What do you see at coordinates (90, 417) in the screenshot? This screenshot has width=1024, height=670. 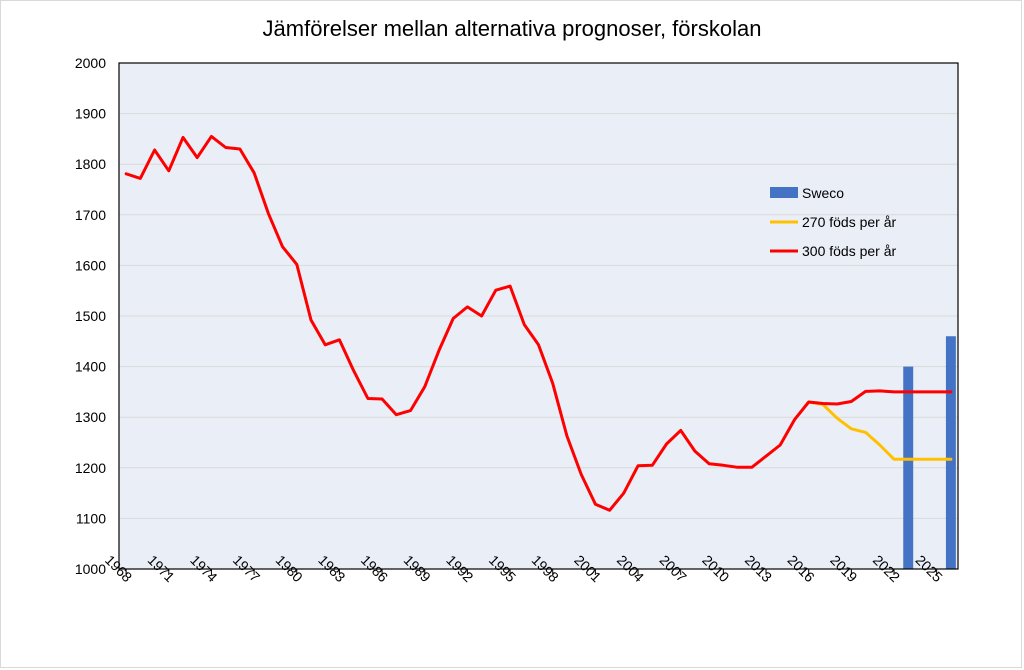 I see `y-tick-label: 1300` at bounding box center [90, 417].